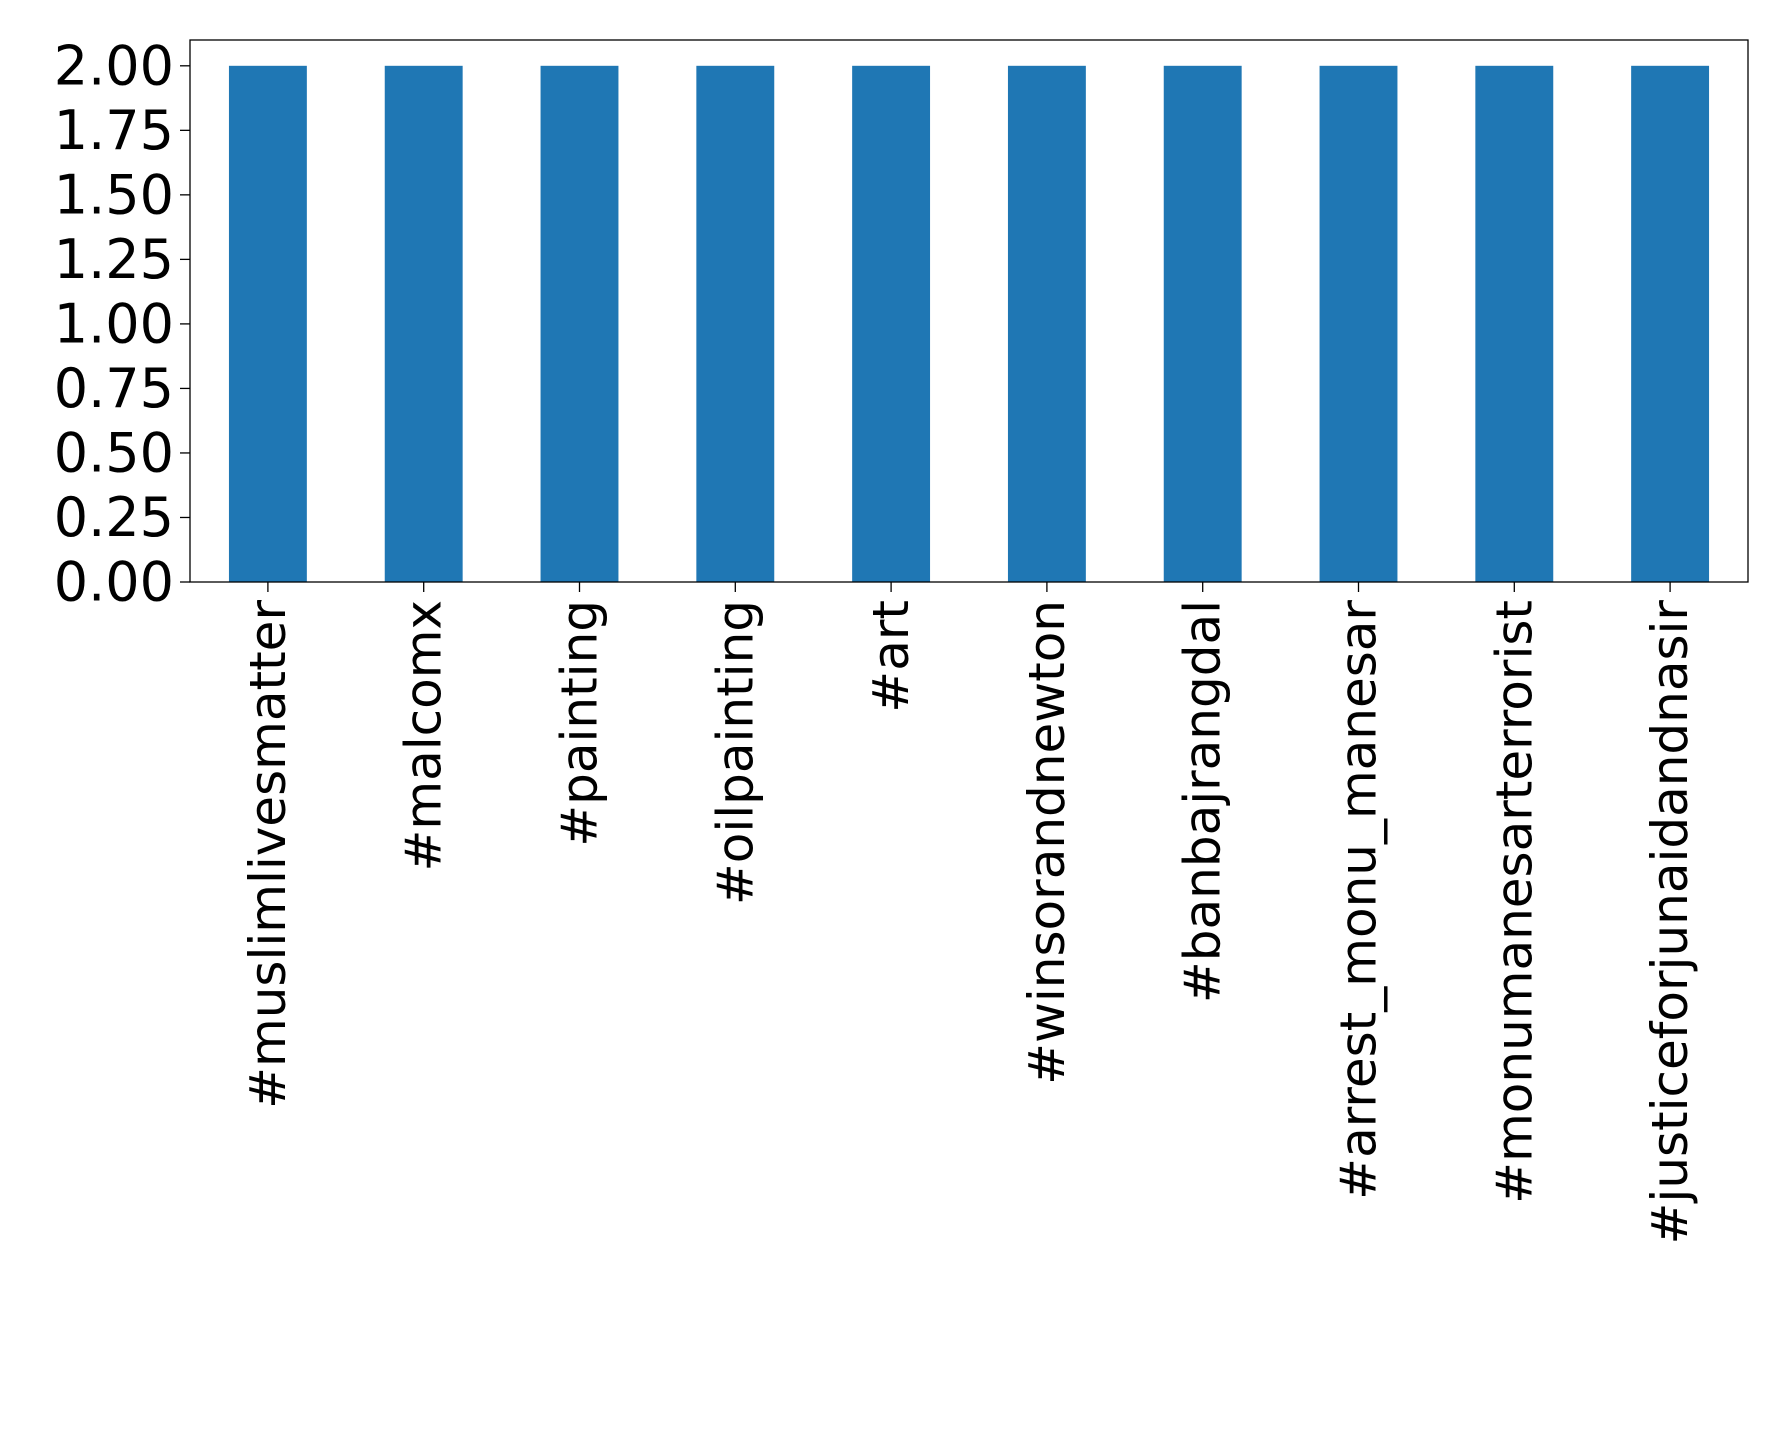 This screenshot has width=1778, height=1433. Describe the element at coordinates (1203, 801) in the screenshot. I see `x-tick-label: #banbajrangdal` at that location.